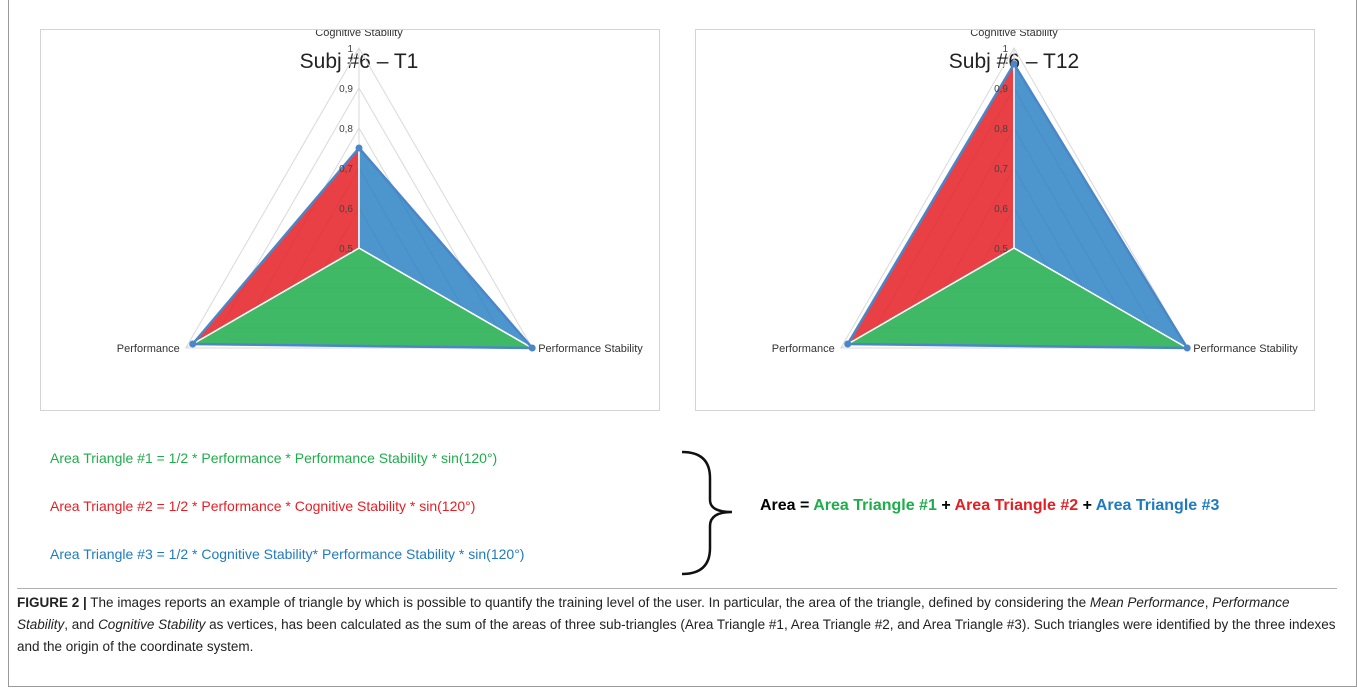 The height and width of the screenshot is (689, 1357). Describe the element at coordinates (1016, 505) in the screenshot. I see `area-sum-term-2: Area Triangle #2` at that location.